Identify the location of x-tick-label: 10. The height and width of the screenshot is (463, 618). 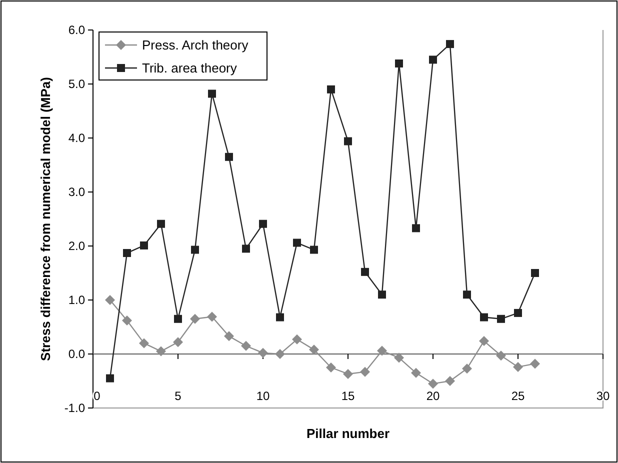
(263, 396).